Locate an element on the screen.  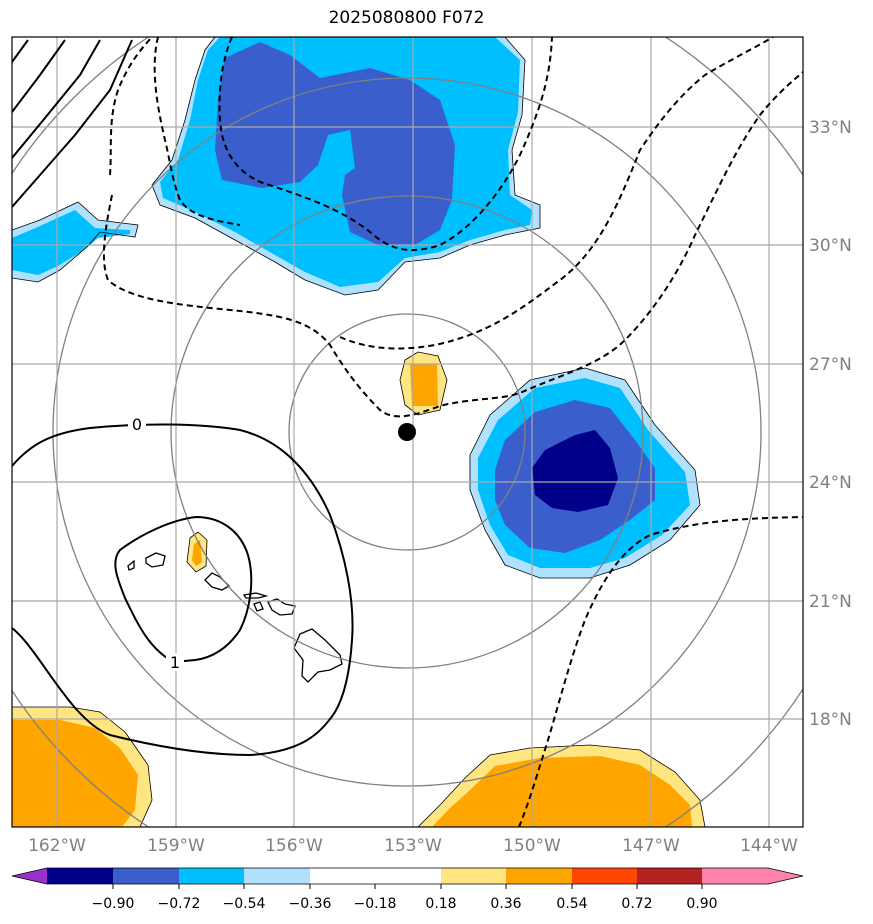
lon-label: 162°W is located at coordinates (57, 846).